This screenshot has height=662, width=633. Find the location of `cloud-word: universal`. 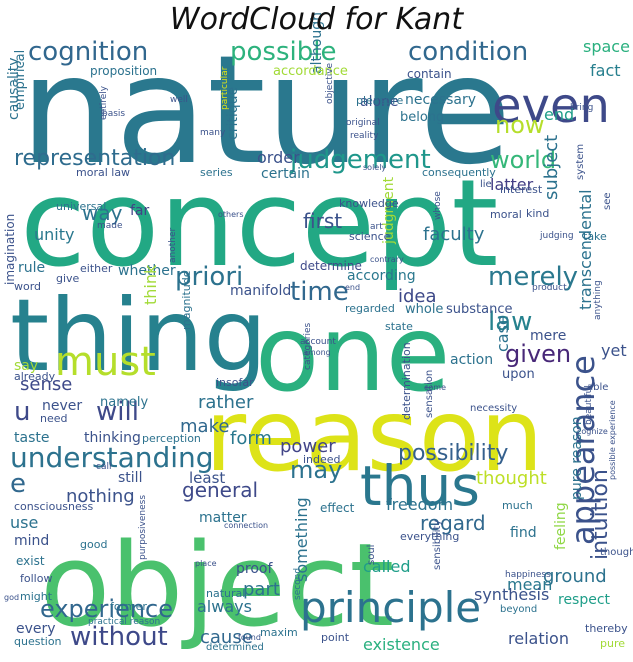

cloud-word: universal is located at coordinates (81, 206).